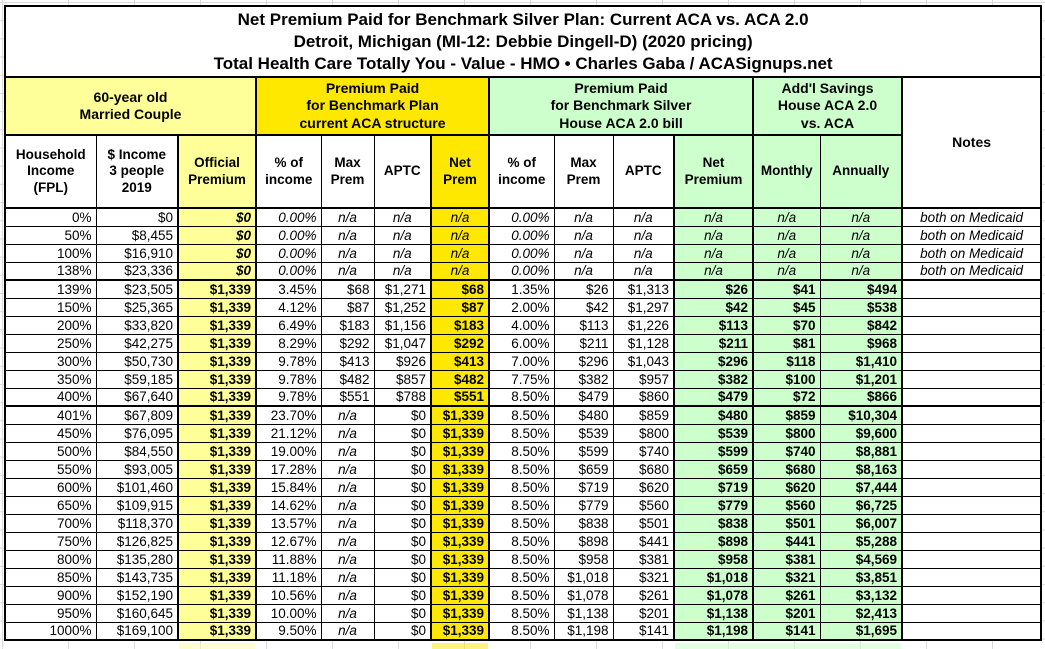 This screenshot has width=1045, height=649. What do you see at coordinates (583, 379) in the screenshot?
I see `table-cell: $382` at bounding box center [583, 379].